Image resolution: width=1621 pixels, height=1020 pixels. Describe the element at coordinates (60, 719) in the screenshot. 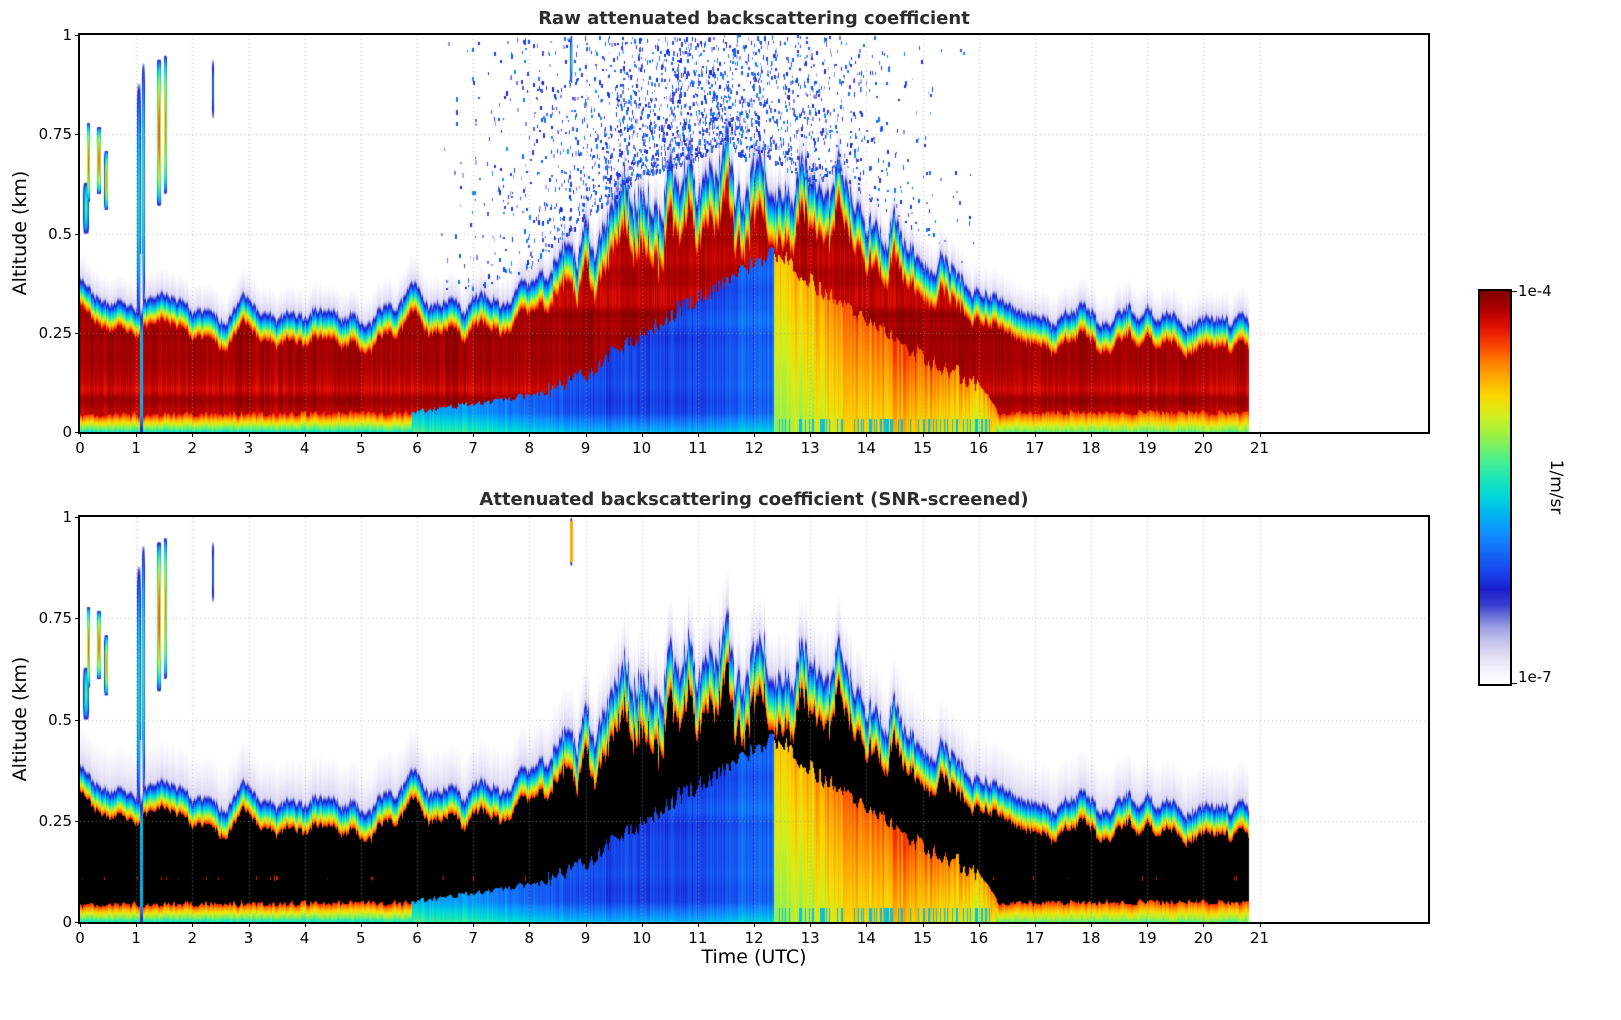

I see `y-tick-label: 0.5` at that location.